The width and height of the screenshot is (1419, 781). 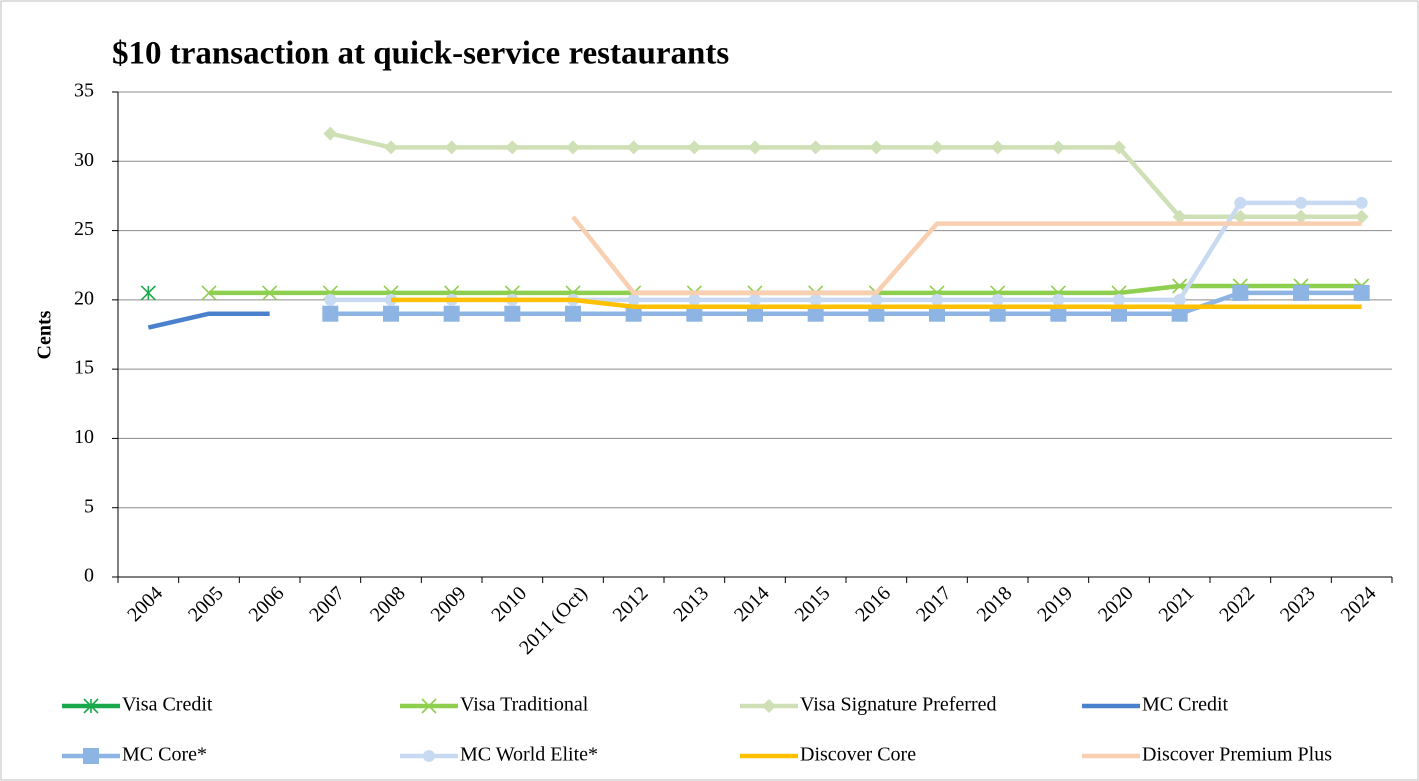 I want to click on legend-item: Visa Credit, so click(x=137, y=705).